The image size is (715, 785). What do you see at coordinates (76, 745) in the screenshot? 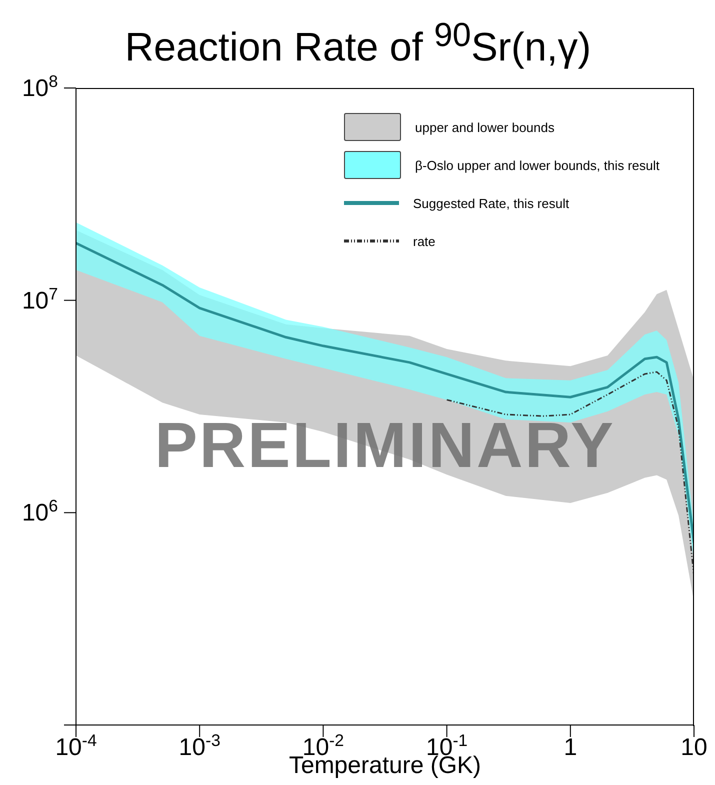
I see `x-tick-label: 10$^{-4}$` at bounding box center [76, 745].